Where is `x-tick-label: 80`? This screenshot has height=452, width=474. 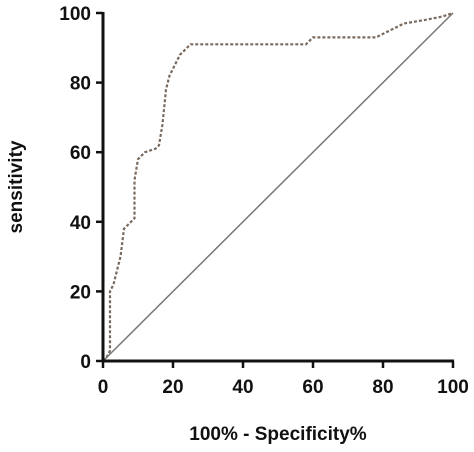 x-tick-label: 80 is located at coordinates (382, 387).